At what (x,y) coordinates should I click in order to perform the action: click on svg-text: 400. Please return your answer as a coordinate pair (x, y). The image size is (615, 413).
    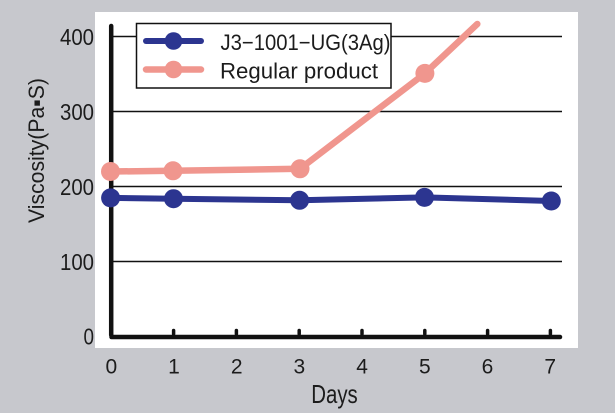
    Looking at the image, I should click on (77, 37).